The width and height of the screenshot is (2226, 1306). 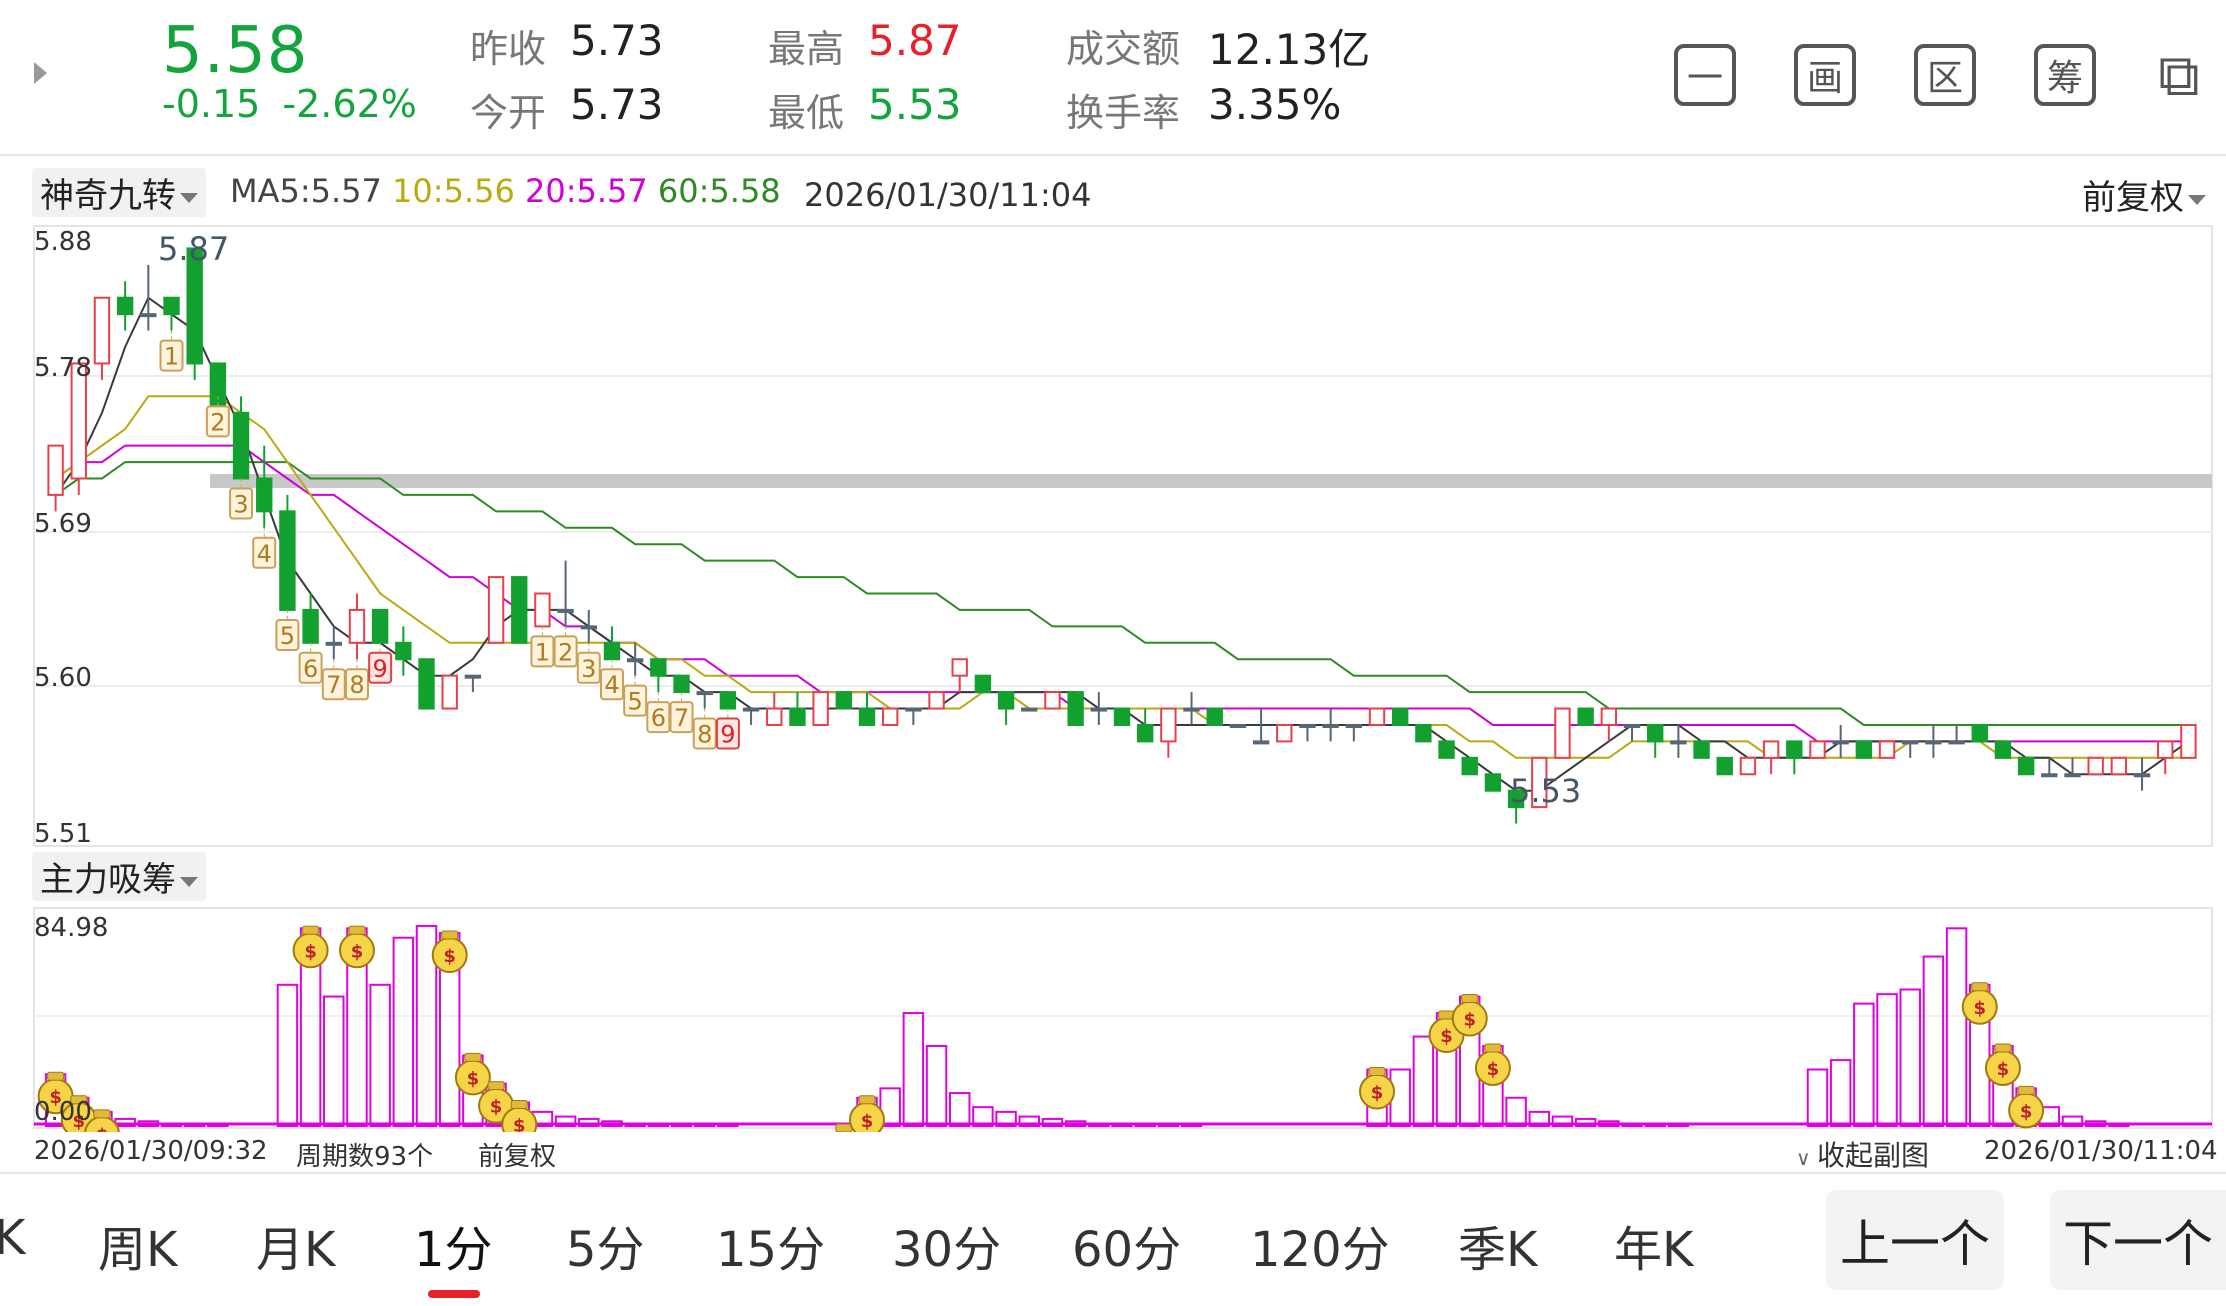 What do you see at coordinates (63, 834) in the screenshot?
I see `y-axis-label: 5.51` at bounding box center [63, 834].